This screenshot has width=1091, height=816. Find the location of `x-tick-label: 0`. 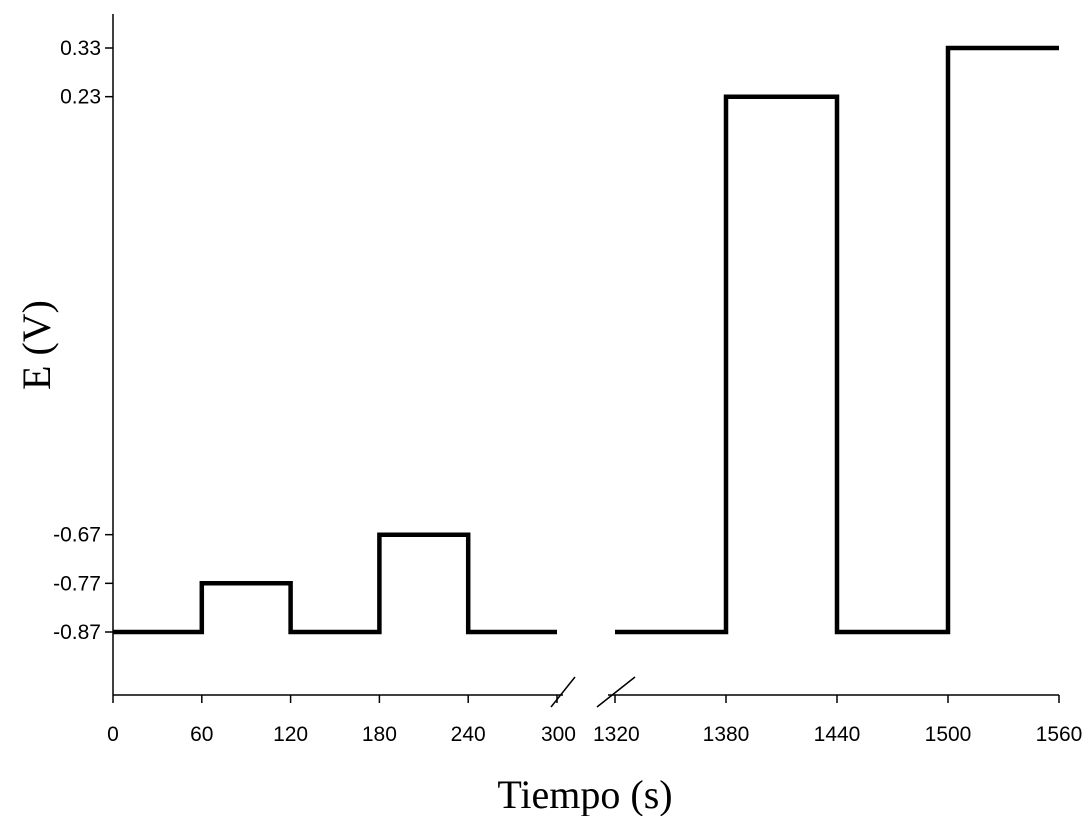

x-tick-label: 0 is located at coordinates (113, 734).